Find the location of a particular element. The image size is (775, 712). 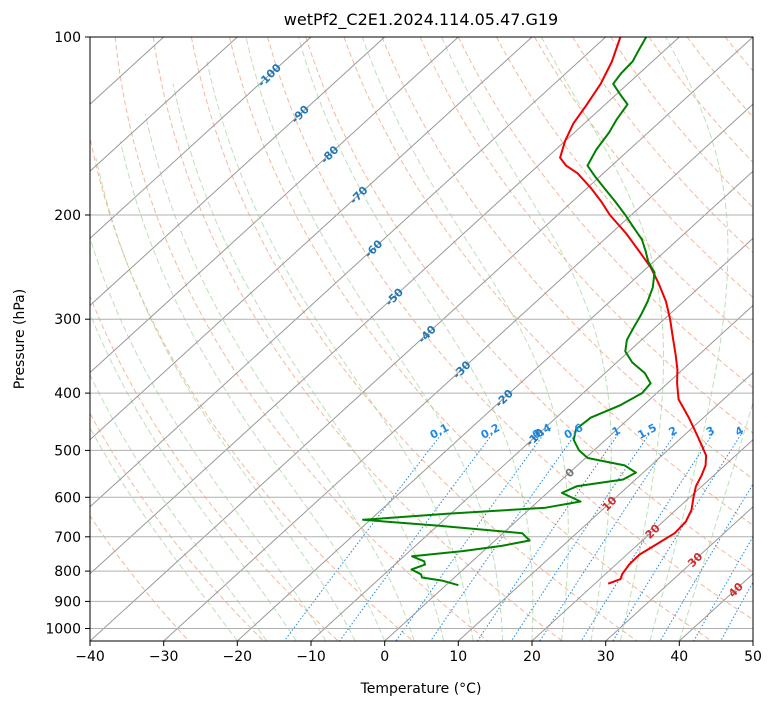

x-tick-label: 40 is located at coordinates (679, 657).